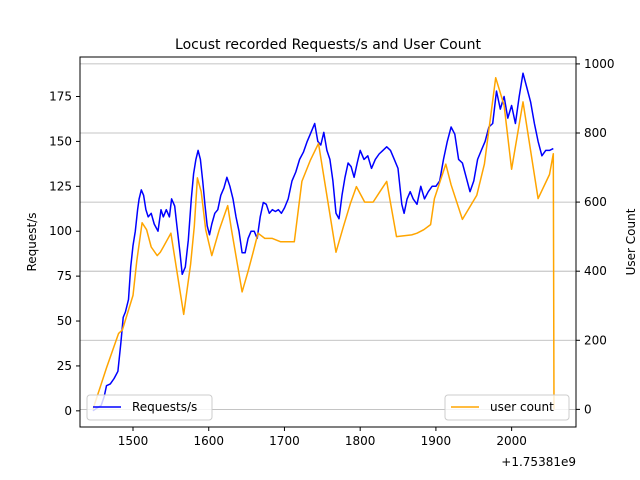 The image size is (640, 480). I want to click on y-left-tick-label-25: 25, so click(64, 366).